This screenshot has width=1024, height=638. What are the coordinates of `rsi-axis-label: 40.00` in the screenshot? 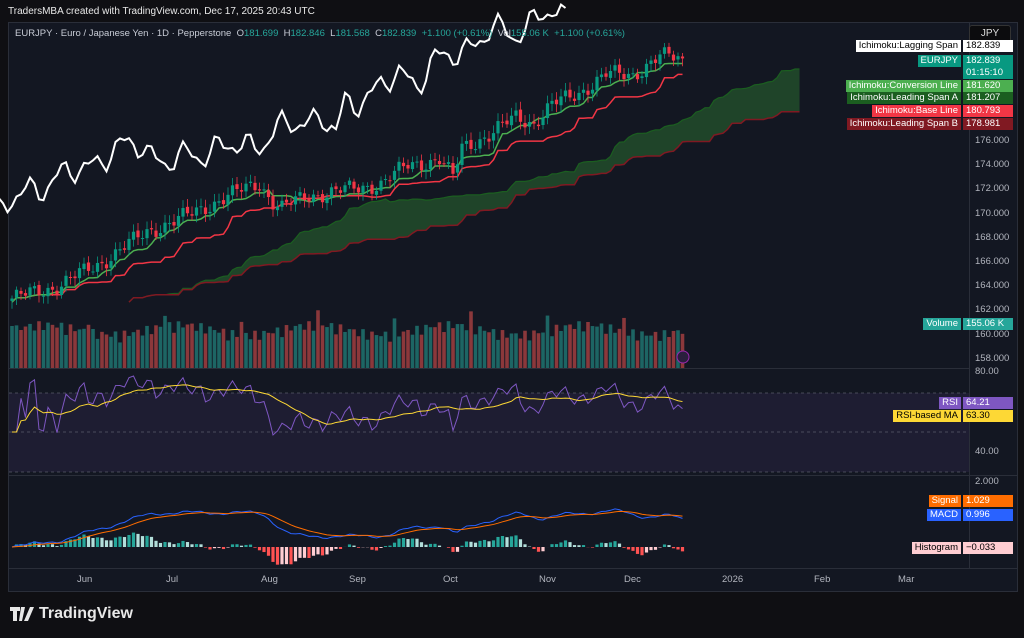 It's located at (987, 451).